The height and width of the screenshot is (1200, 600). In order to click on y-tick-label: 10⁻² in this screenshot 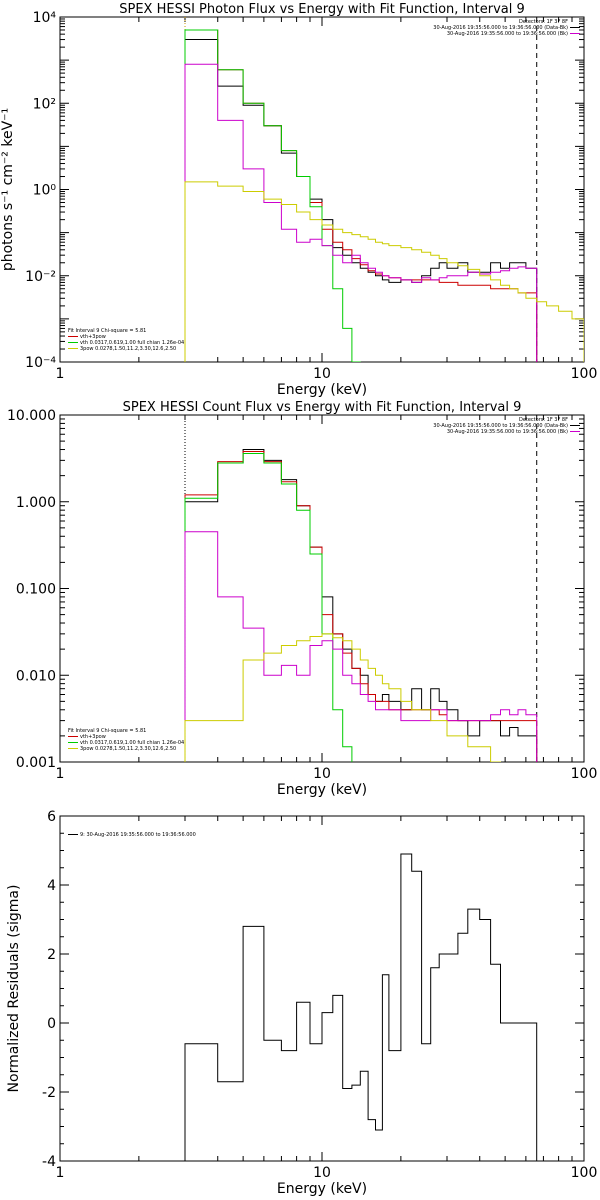, I will do `click(40, 277)`.